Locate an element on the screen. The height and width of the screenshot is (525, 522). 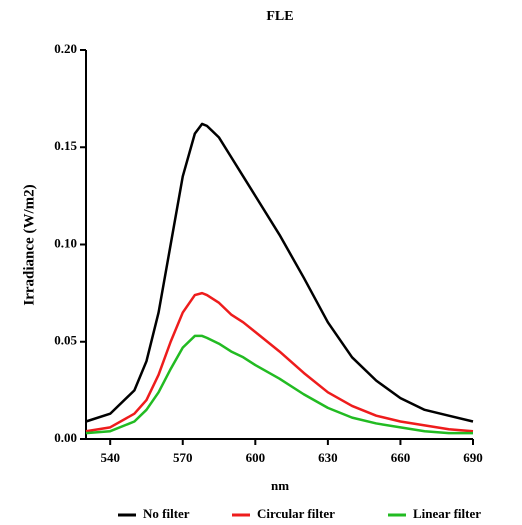
legend-label: Circular filter is located at coordinates (296, 513).